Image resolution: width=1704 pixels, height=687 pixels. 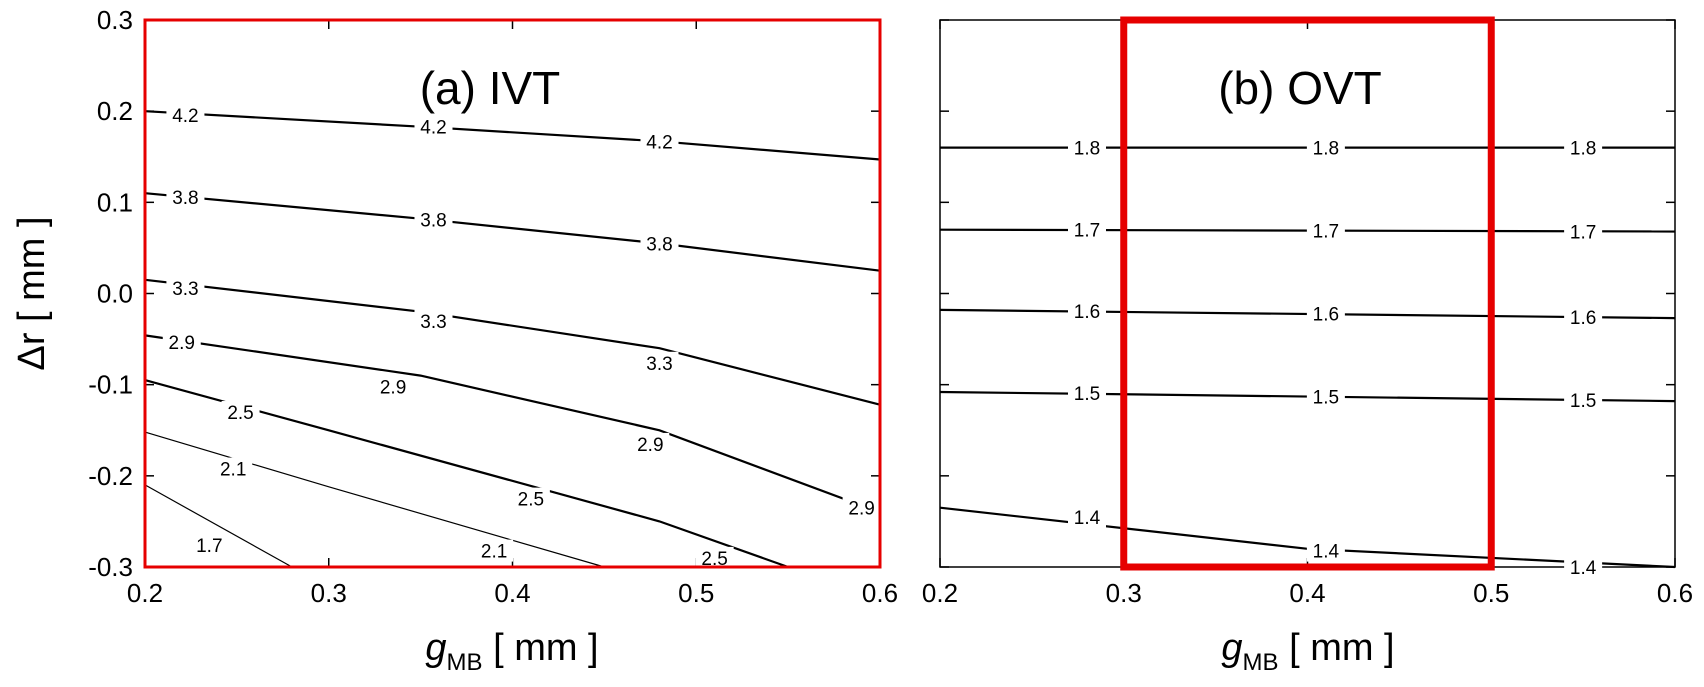 I want to click on y-tick-label: -0.1, so click(x=110, y=385).